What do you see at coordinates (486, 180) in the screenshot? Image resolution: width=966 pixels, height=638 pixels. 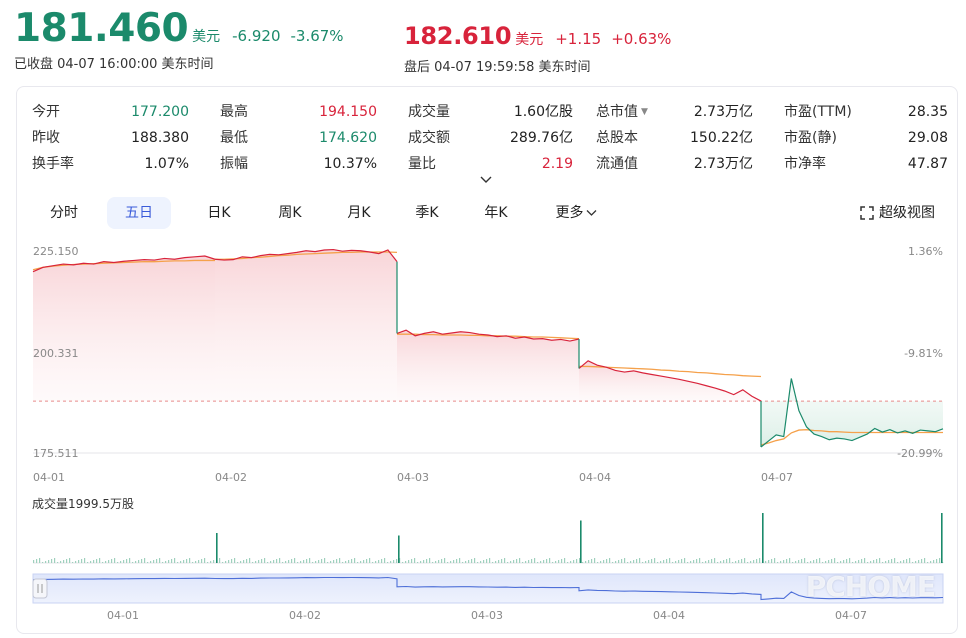 I see `chevron-down-icon` at bounding box center [486, 180].